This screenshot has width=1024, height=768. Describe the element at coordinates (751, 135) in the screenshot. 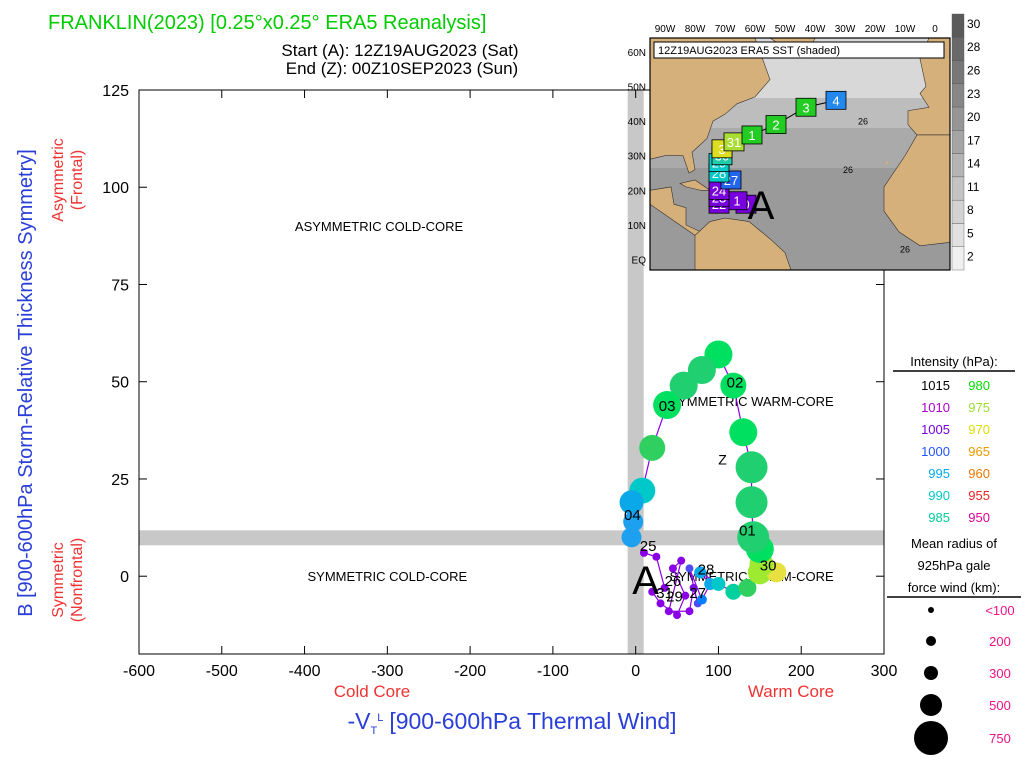

I see `inset-track-box-label-11: 1` at that location.